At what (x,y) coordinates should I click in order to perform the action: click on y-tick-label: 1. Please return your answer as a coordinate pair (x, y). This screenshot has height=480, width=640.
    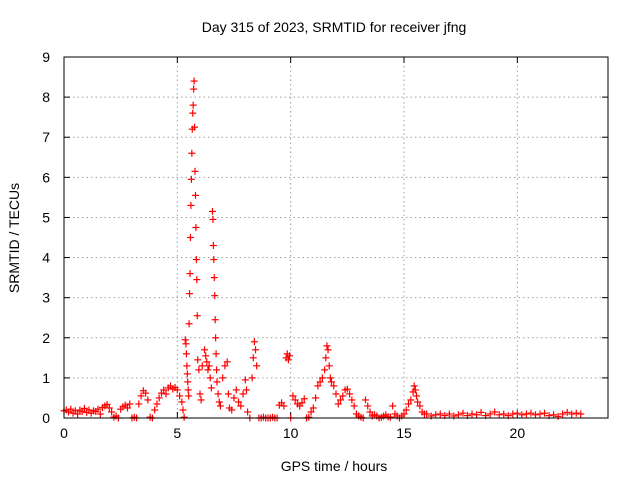
    Looking at the image, I should click on (46, 378).